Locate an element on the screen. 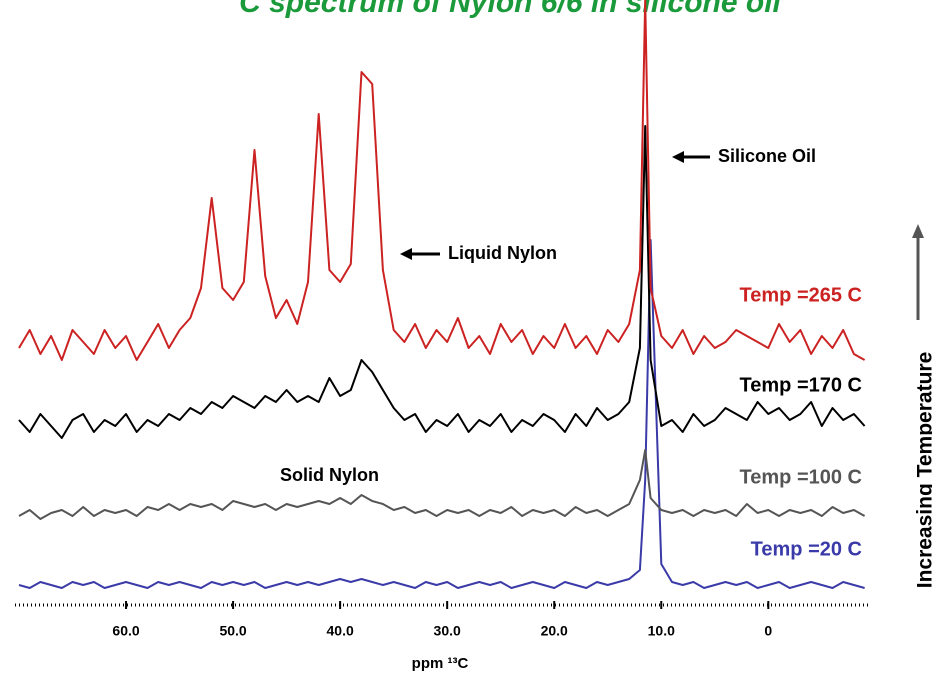  side-arrow-head is located at coordinates (918, 231).